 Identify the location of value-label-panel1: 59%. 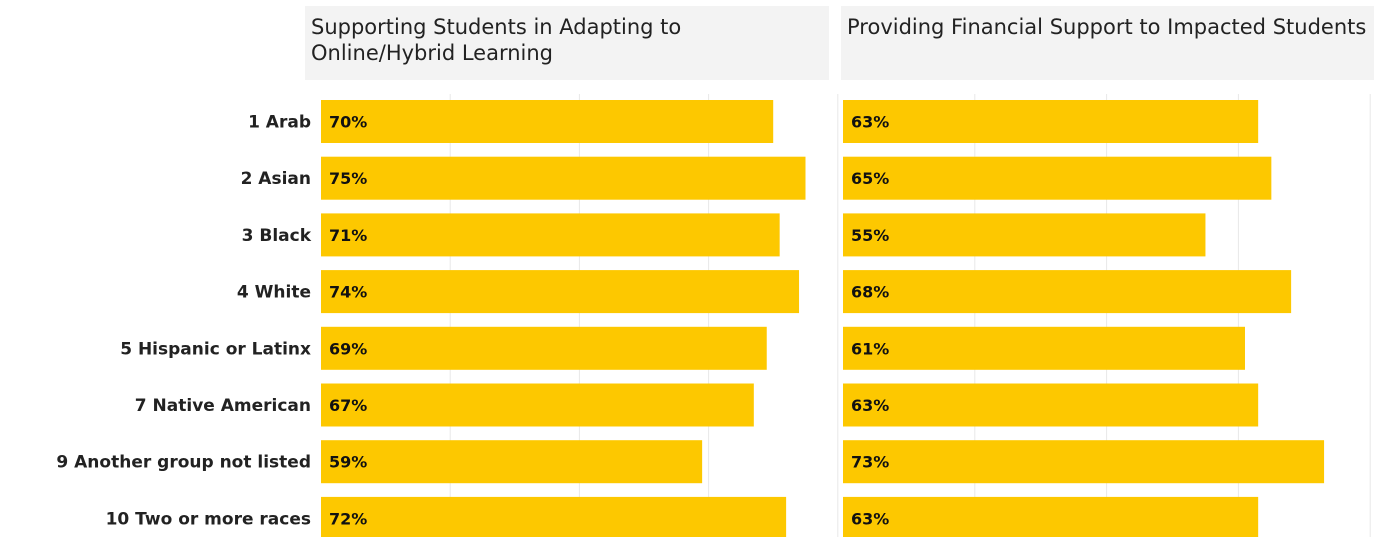
(348, 462).